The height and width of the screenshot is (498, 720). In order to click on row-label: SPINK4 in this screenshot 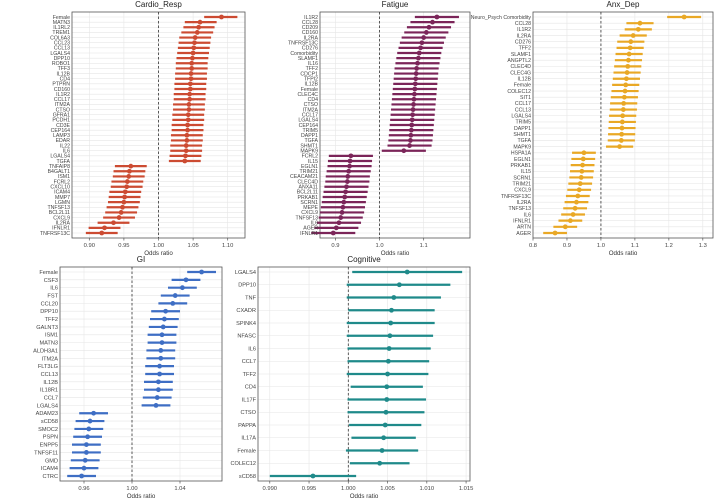, I will do `click(246, 324)`.